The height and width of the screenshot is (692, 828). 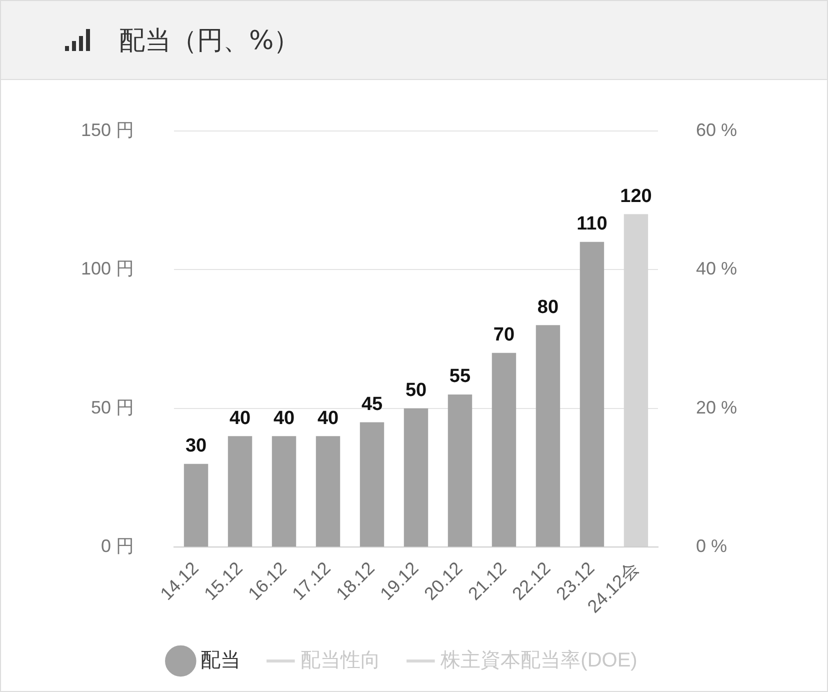 I want to click on data-label: 55, so click(x=460, y=377).